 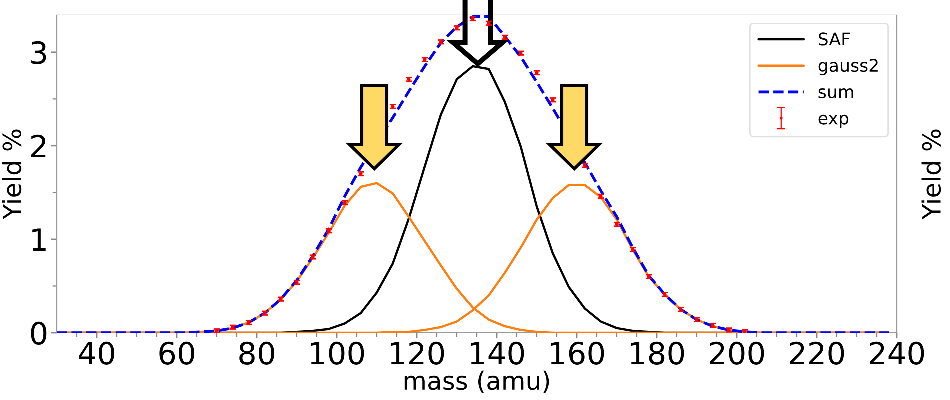 I want to click on y-tick-label: 3, so click(x=39, y=52).